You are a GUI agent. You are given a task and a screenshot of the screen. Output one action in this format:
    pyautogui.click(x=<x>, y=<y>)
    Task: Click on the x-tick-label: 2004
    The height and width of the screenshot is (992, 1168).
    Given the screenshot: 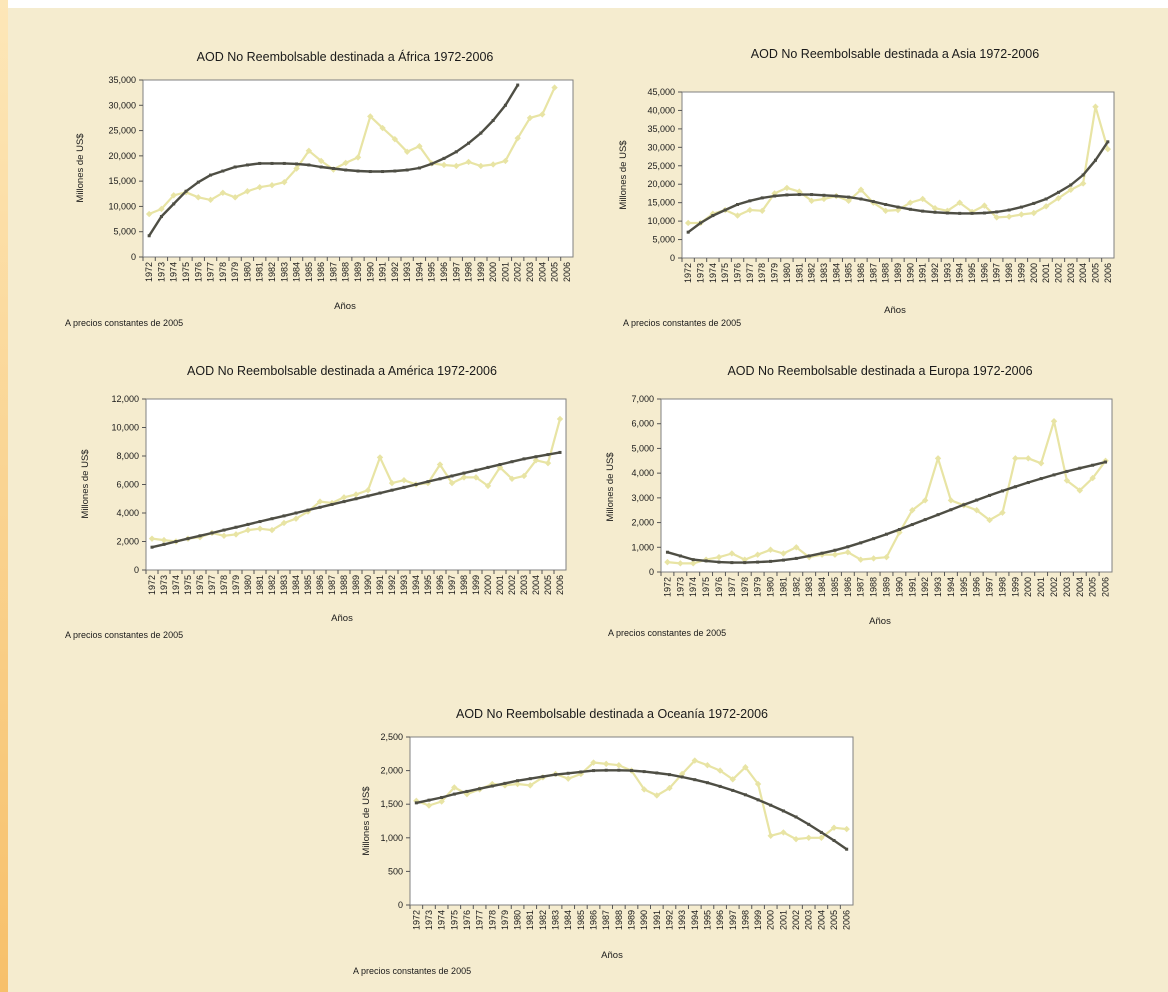 What is the action you would take?
    pyautogui.click(x=821, y=920)
    